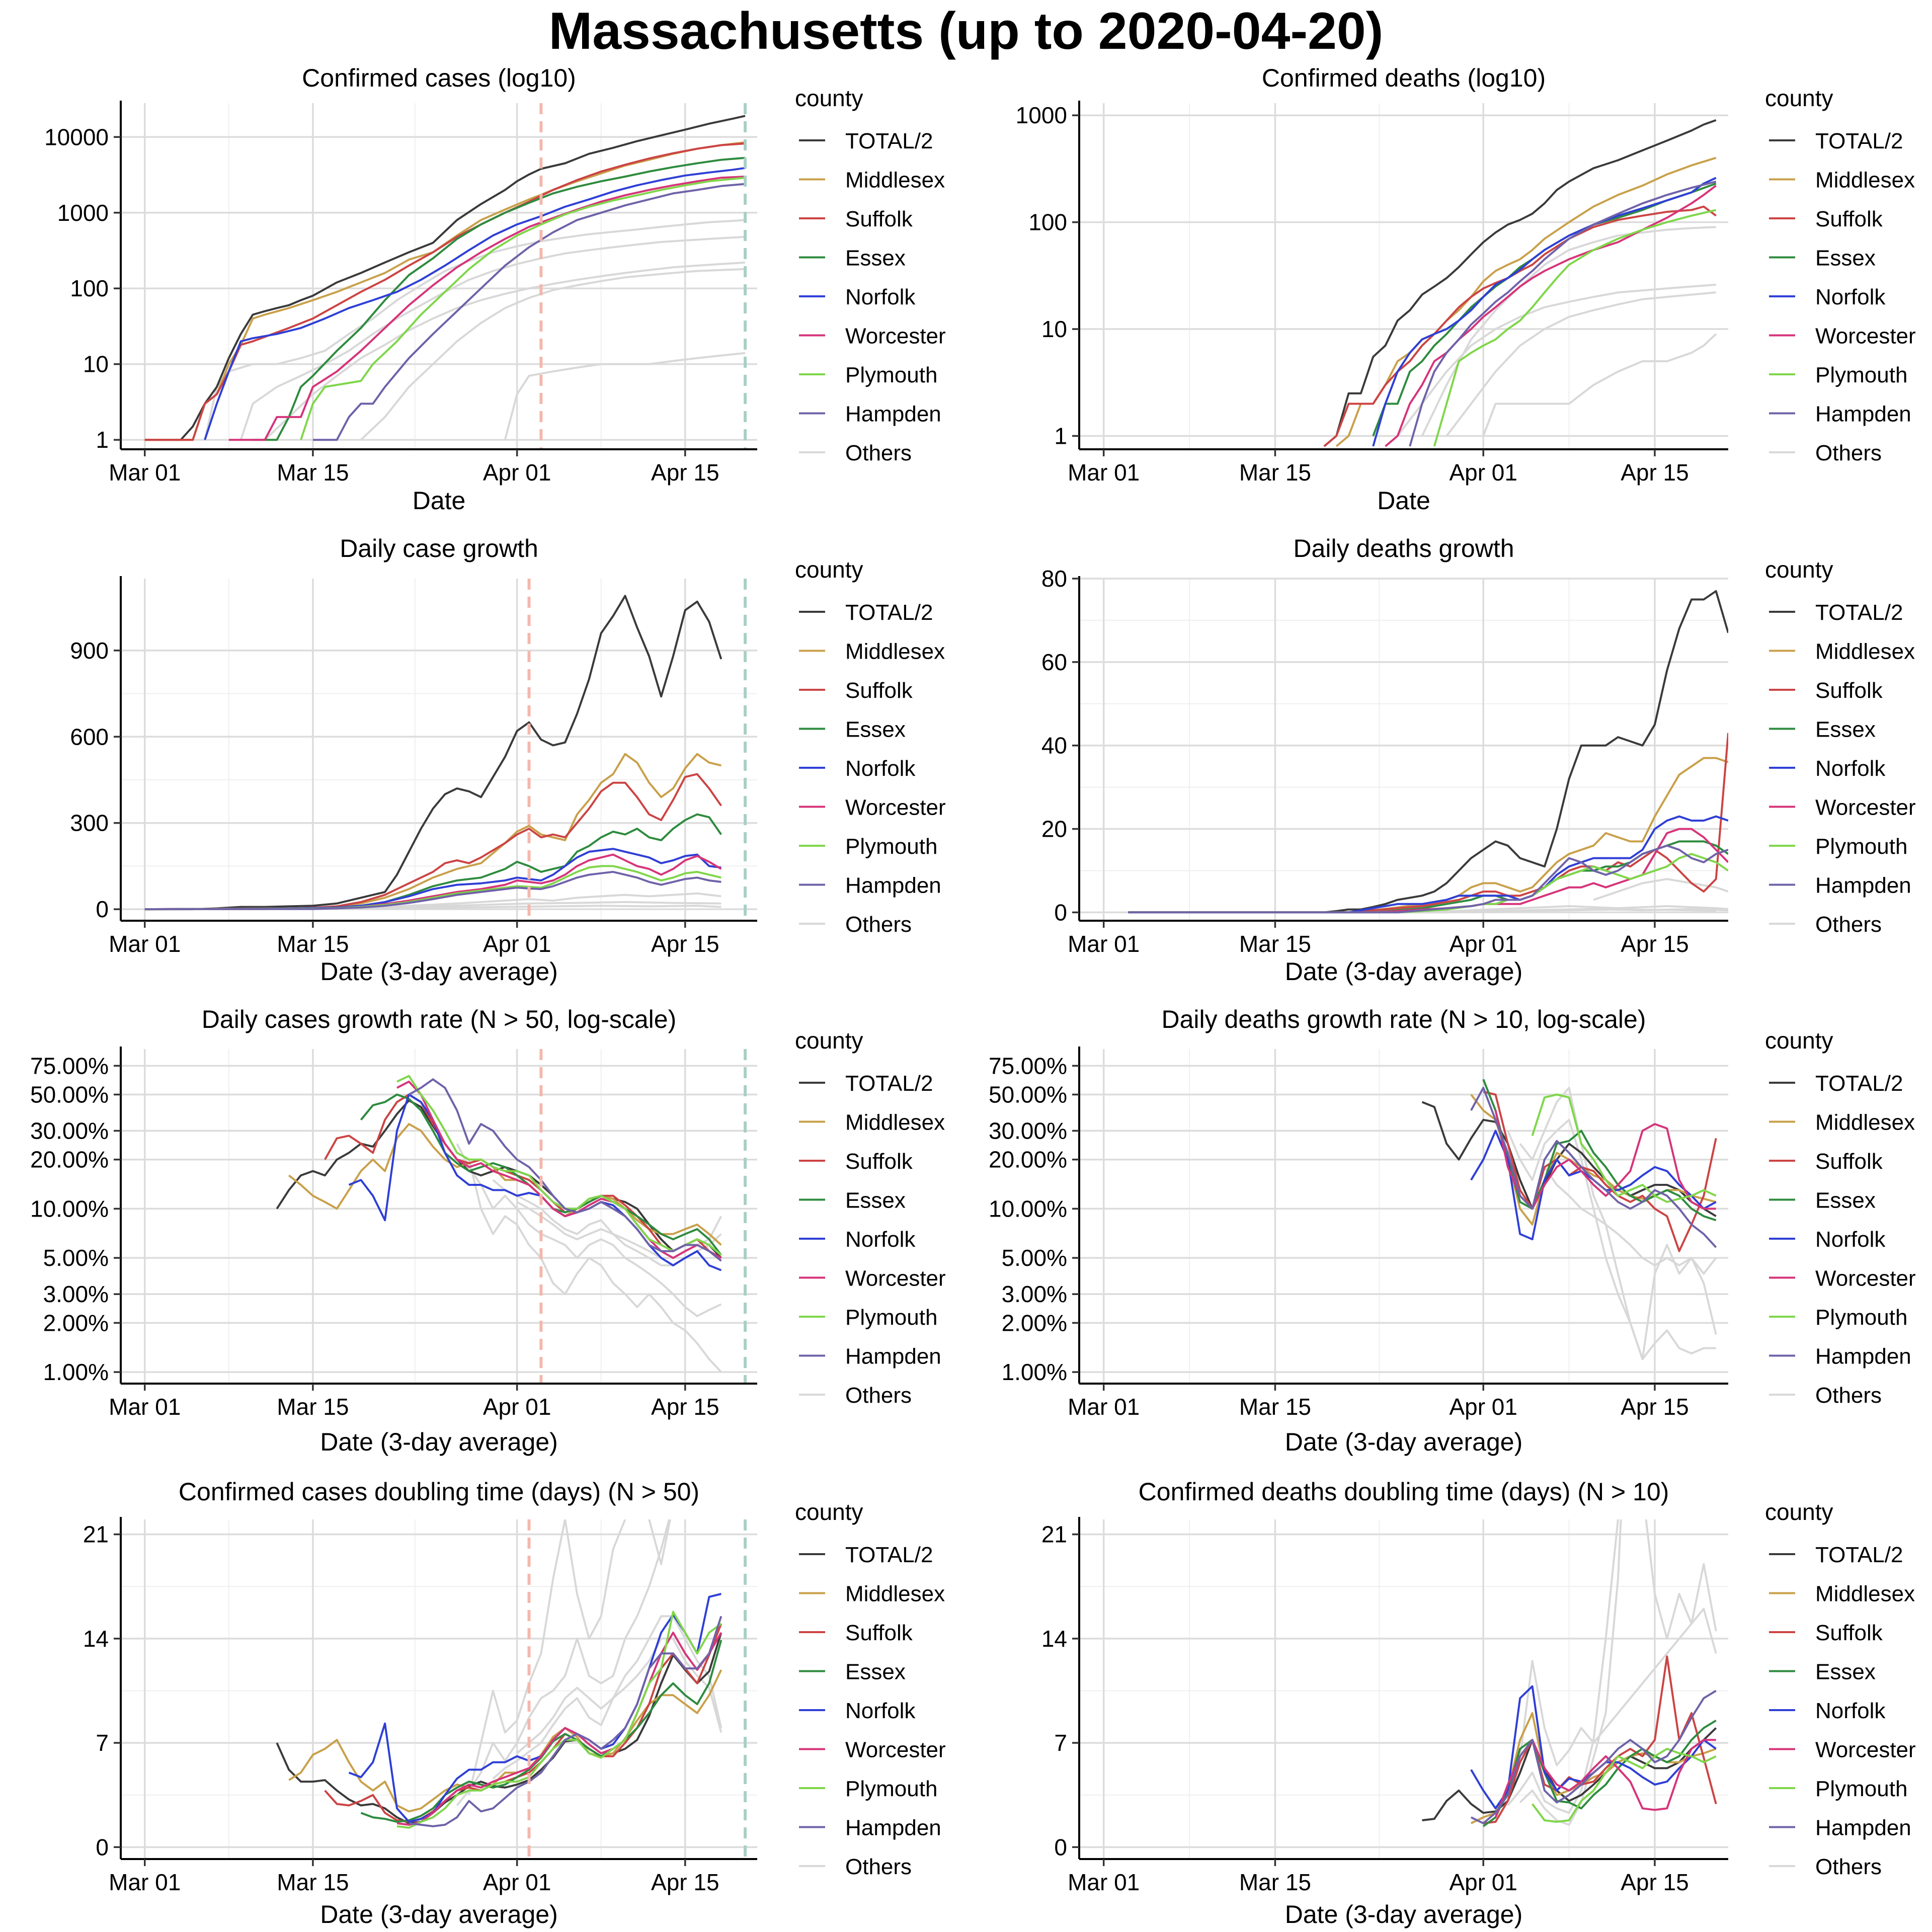  I want to click on y-tick-label: 100, so click(89, 288).